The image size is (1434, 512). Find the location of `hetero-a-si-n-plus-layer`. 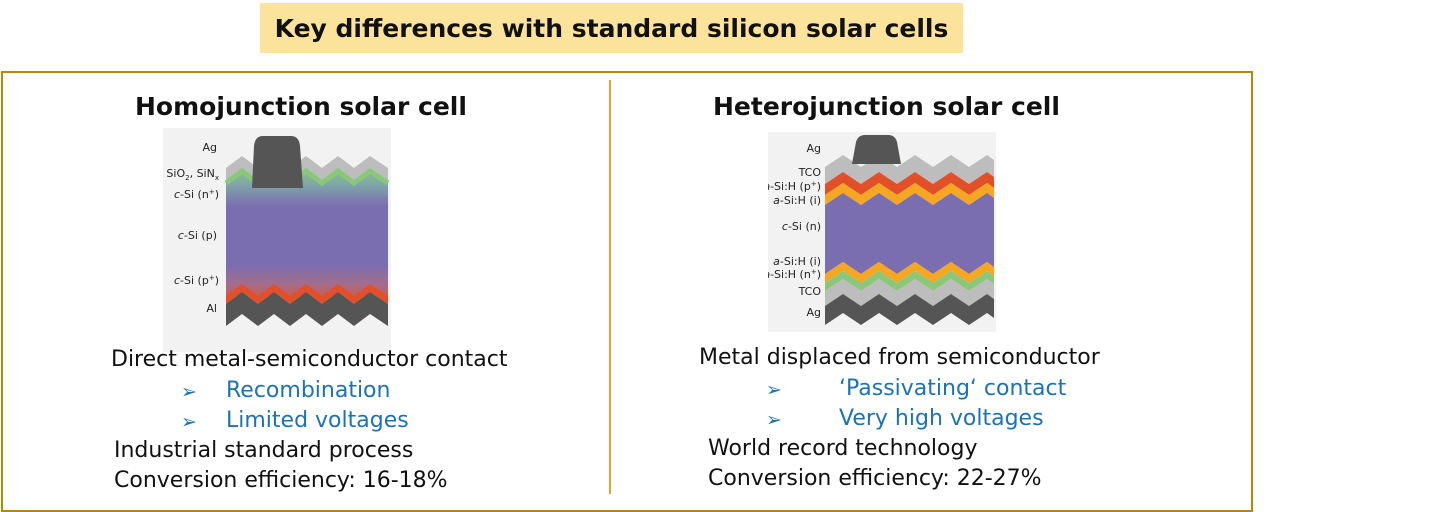

hetero-a-si-n-plus-layer is located at coordinates (909, 281).